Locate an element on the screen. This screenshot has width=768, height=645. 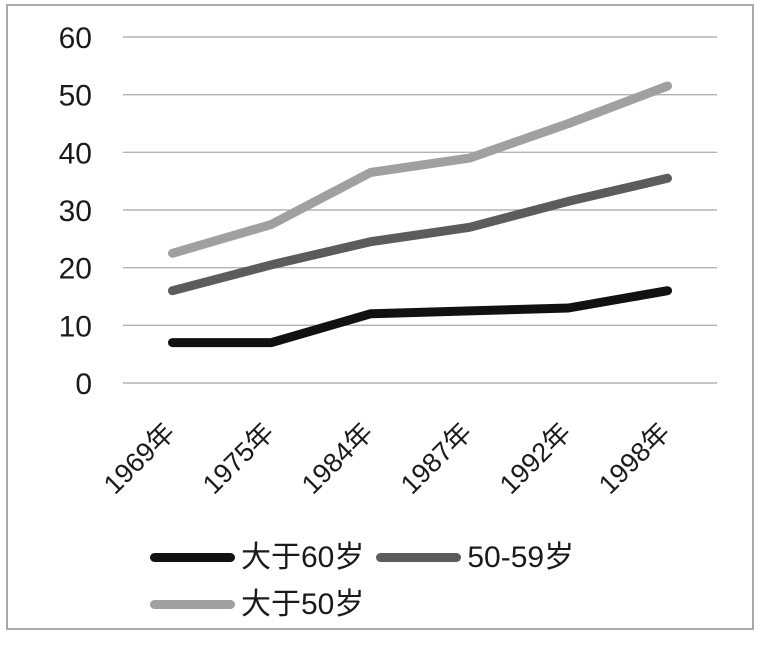
x-axis-label: 1975年 is located at coordinates (238, 458).